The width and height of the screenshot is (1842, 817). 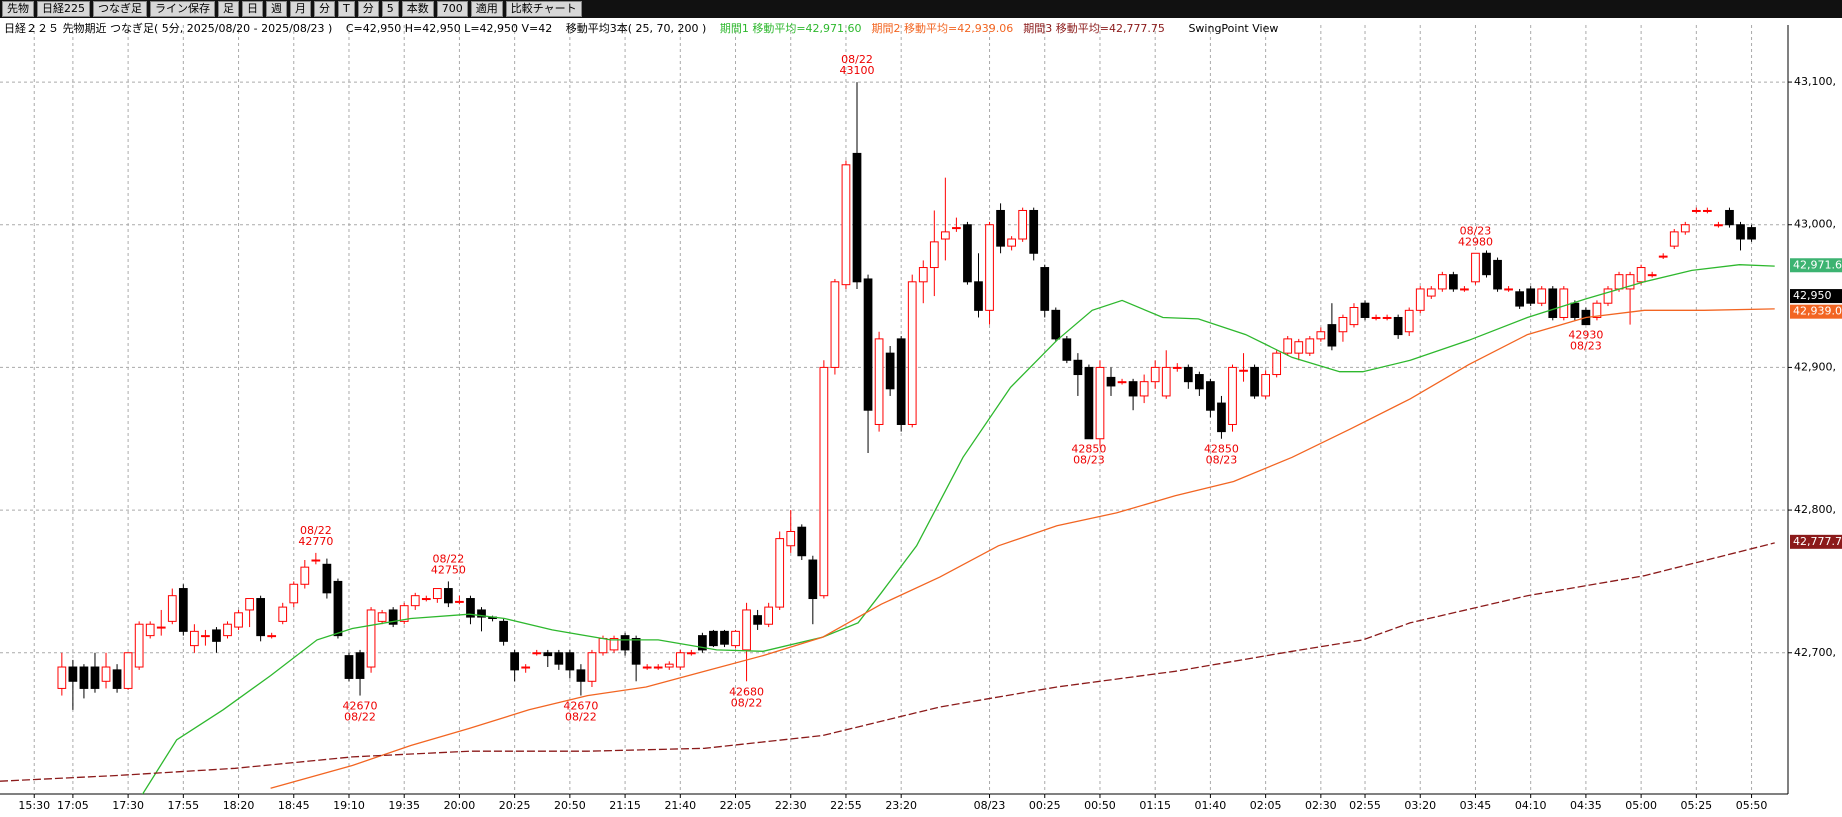 What do you see at coordinates (1815, 652) in the screenshot?
I see `y-tick-label: 42,700,` at bounding box center [1815, 652].